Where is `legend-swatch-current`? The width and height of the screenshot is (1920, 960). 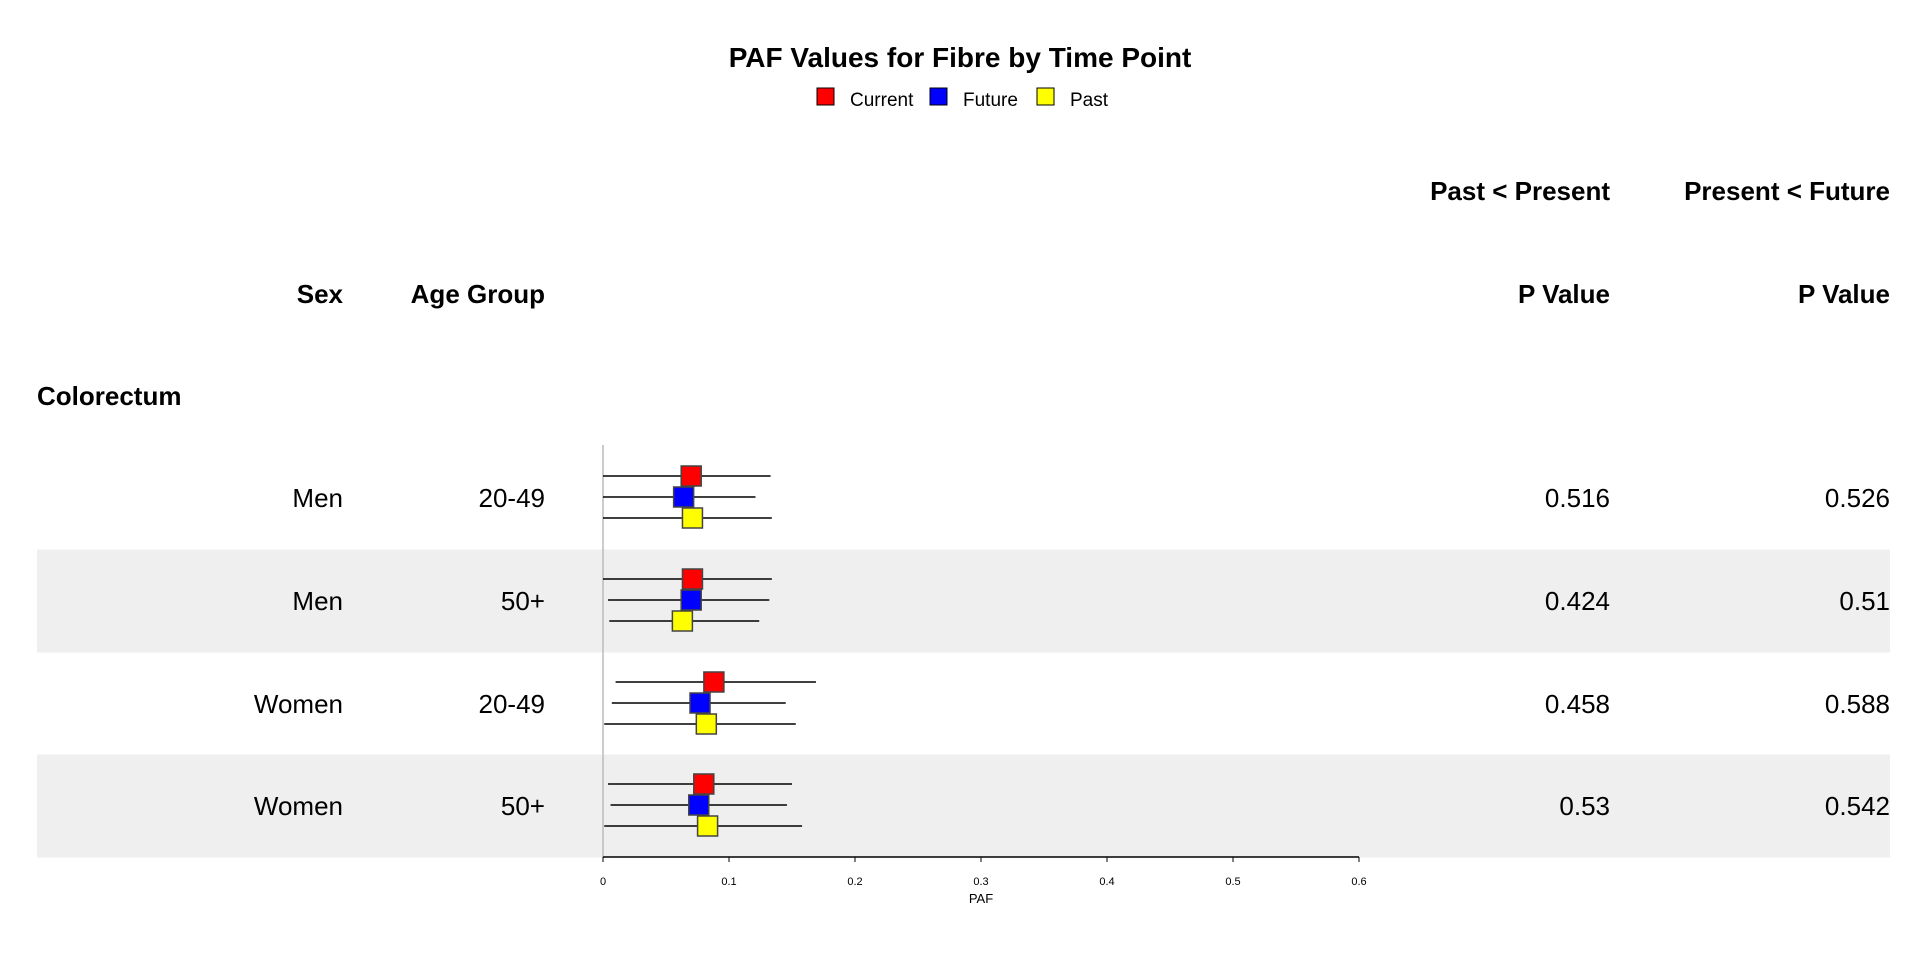 legend-swatch-current is located at coordinates (825, 96).